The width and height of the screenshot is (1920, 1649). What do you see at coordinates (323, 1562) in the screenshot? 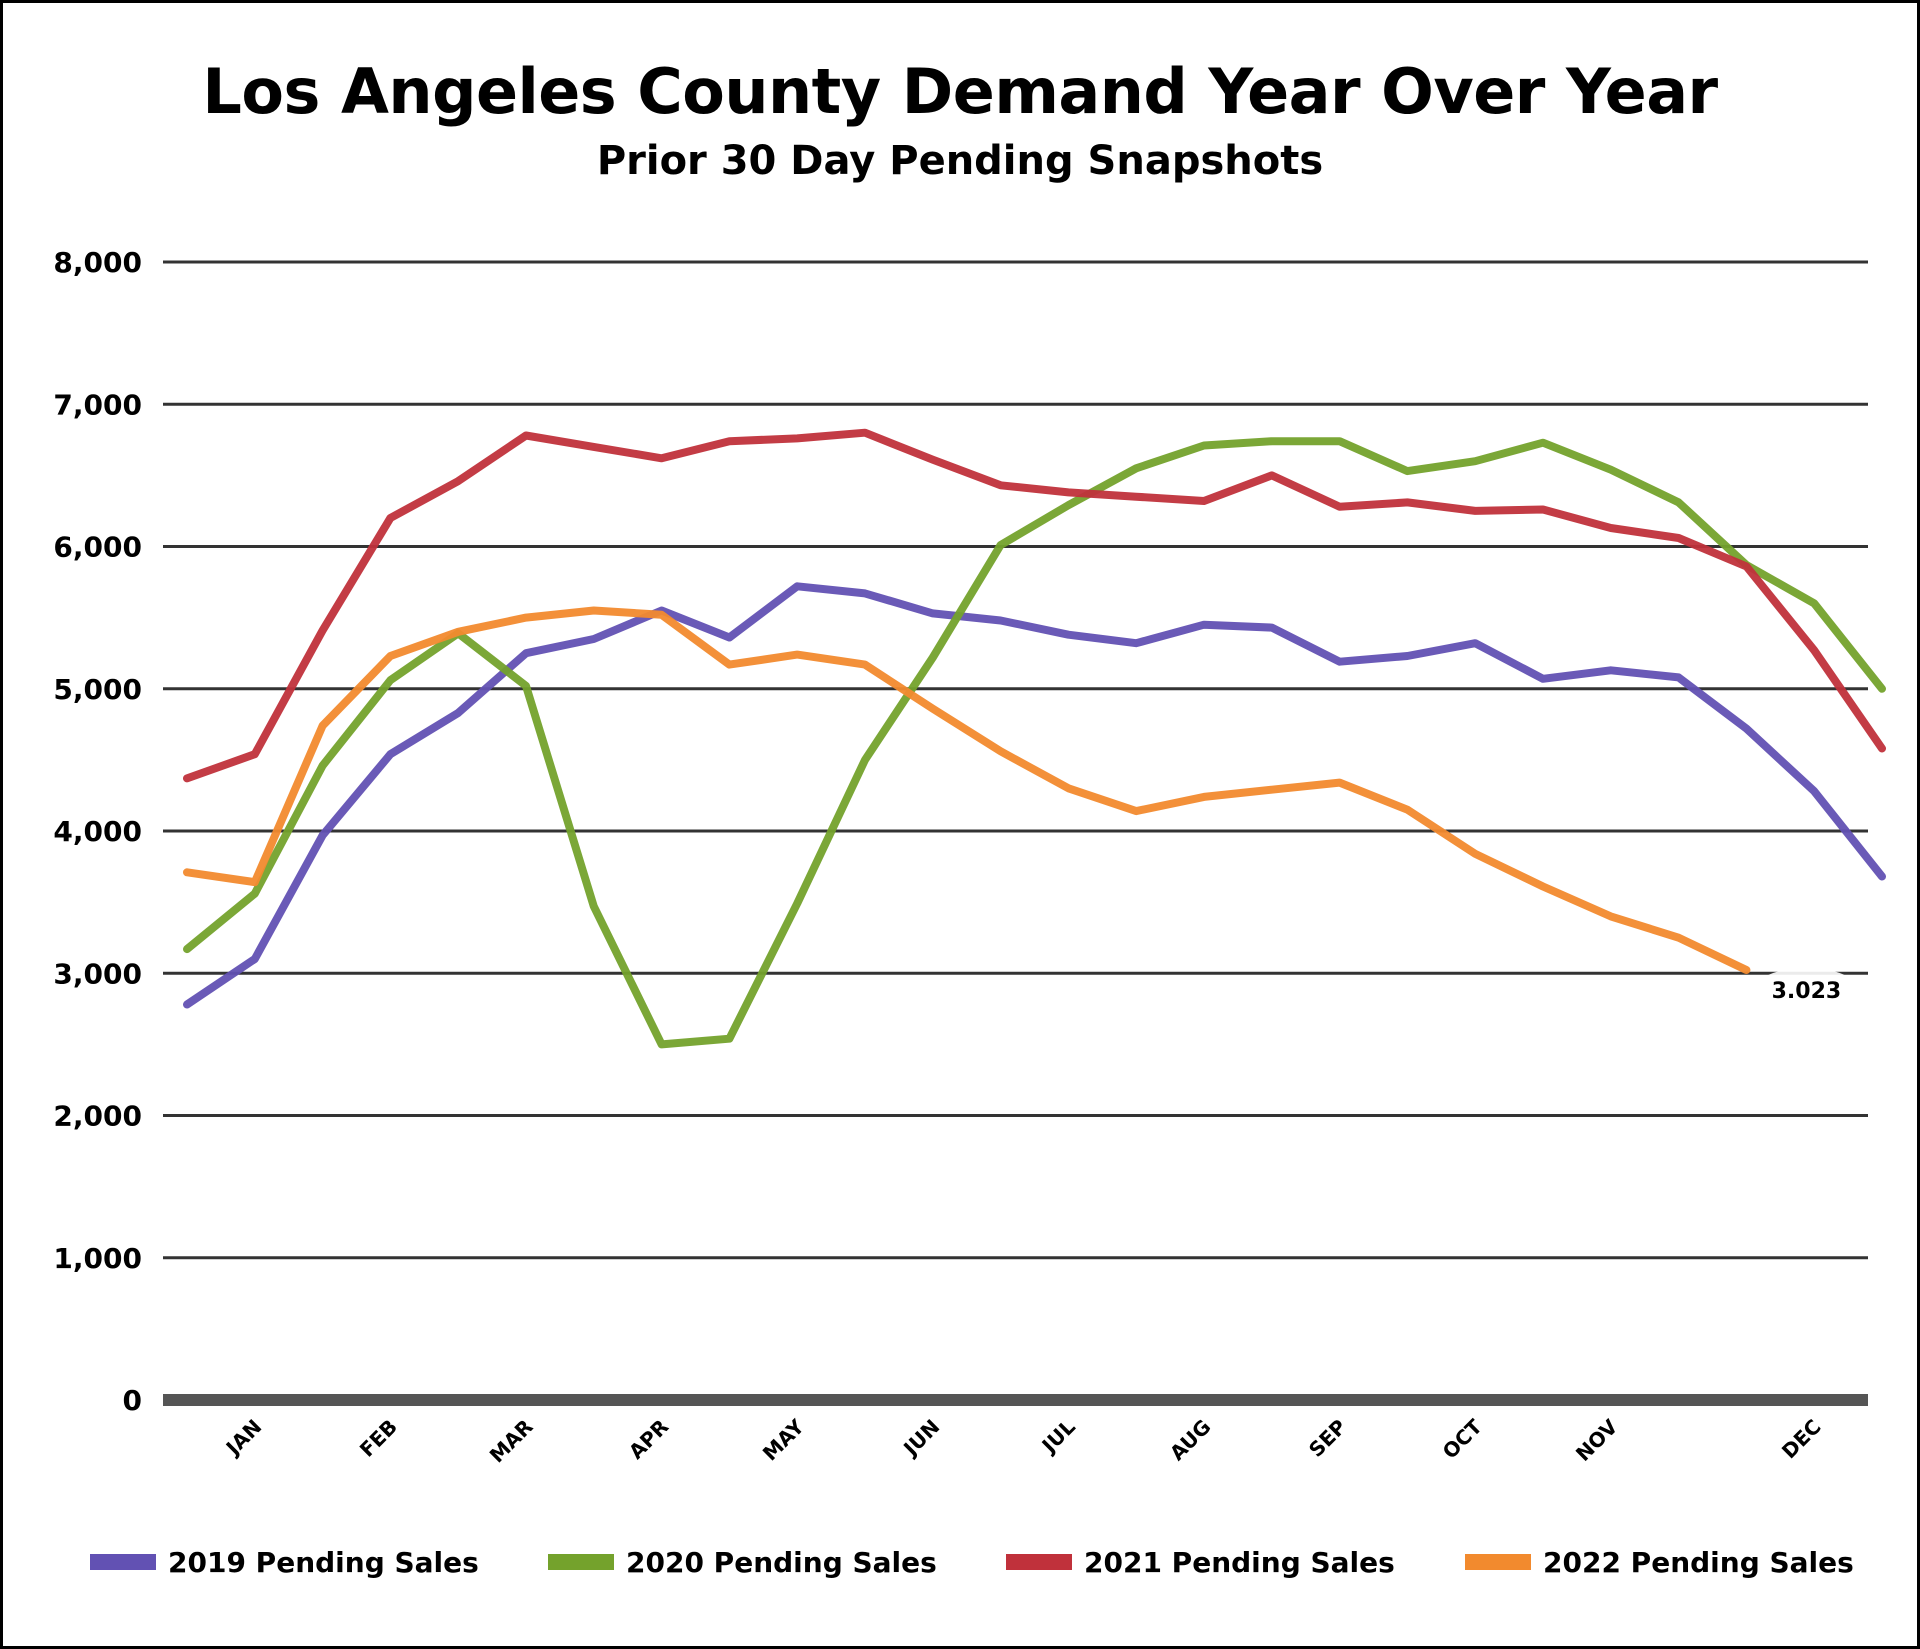
I see `legend-label: 2019 Pending Sales` at bounding box center [323, 1562].